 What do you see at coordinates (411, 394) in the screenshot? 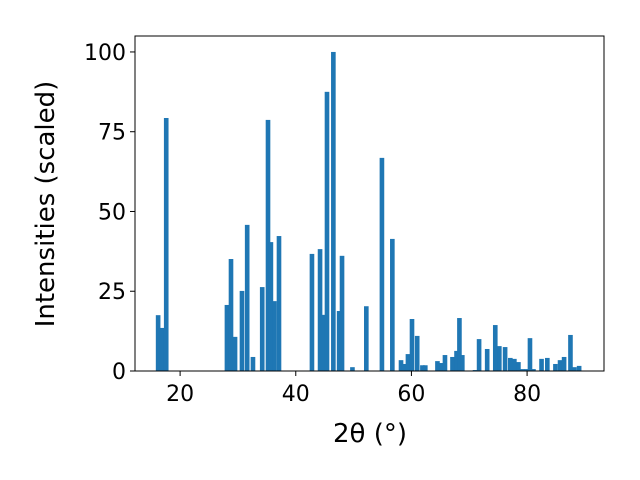
I see `x-tick-label: 60` at bounding box center [411, 394].